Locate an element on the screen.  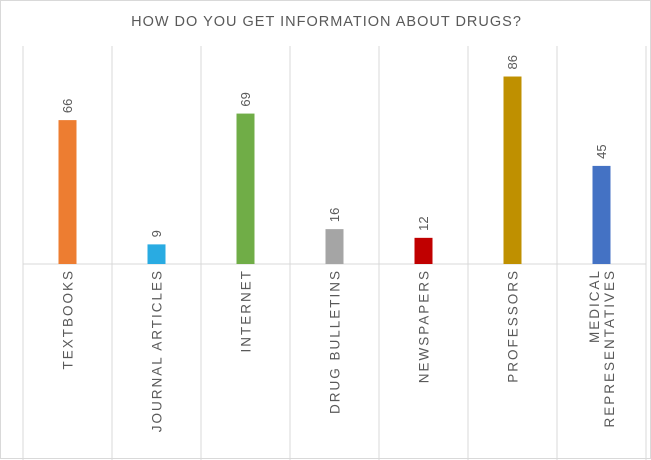
data-label: 45 is located at coordinates (601, 151).